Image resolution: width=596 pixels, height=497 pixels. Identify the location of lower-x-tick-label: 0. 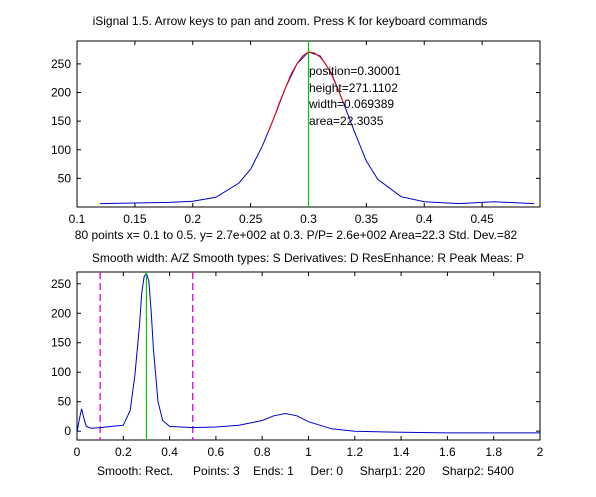
(77, 452).